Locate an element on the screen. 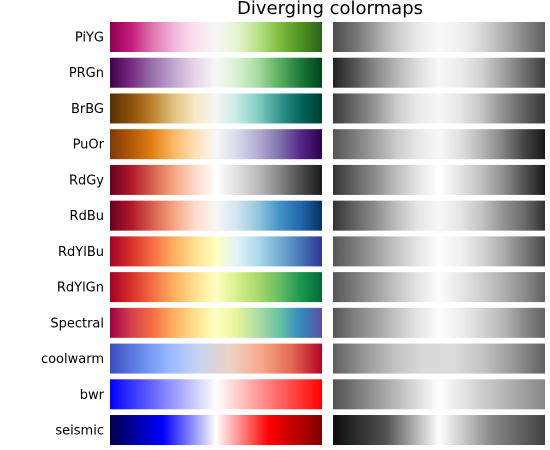  colormap-label: RdBu is located at coordinates (87, 216).